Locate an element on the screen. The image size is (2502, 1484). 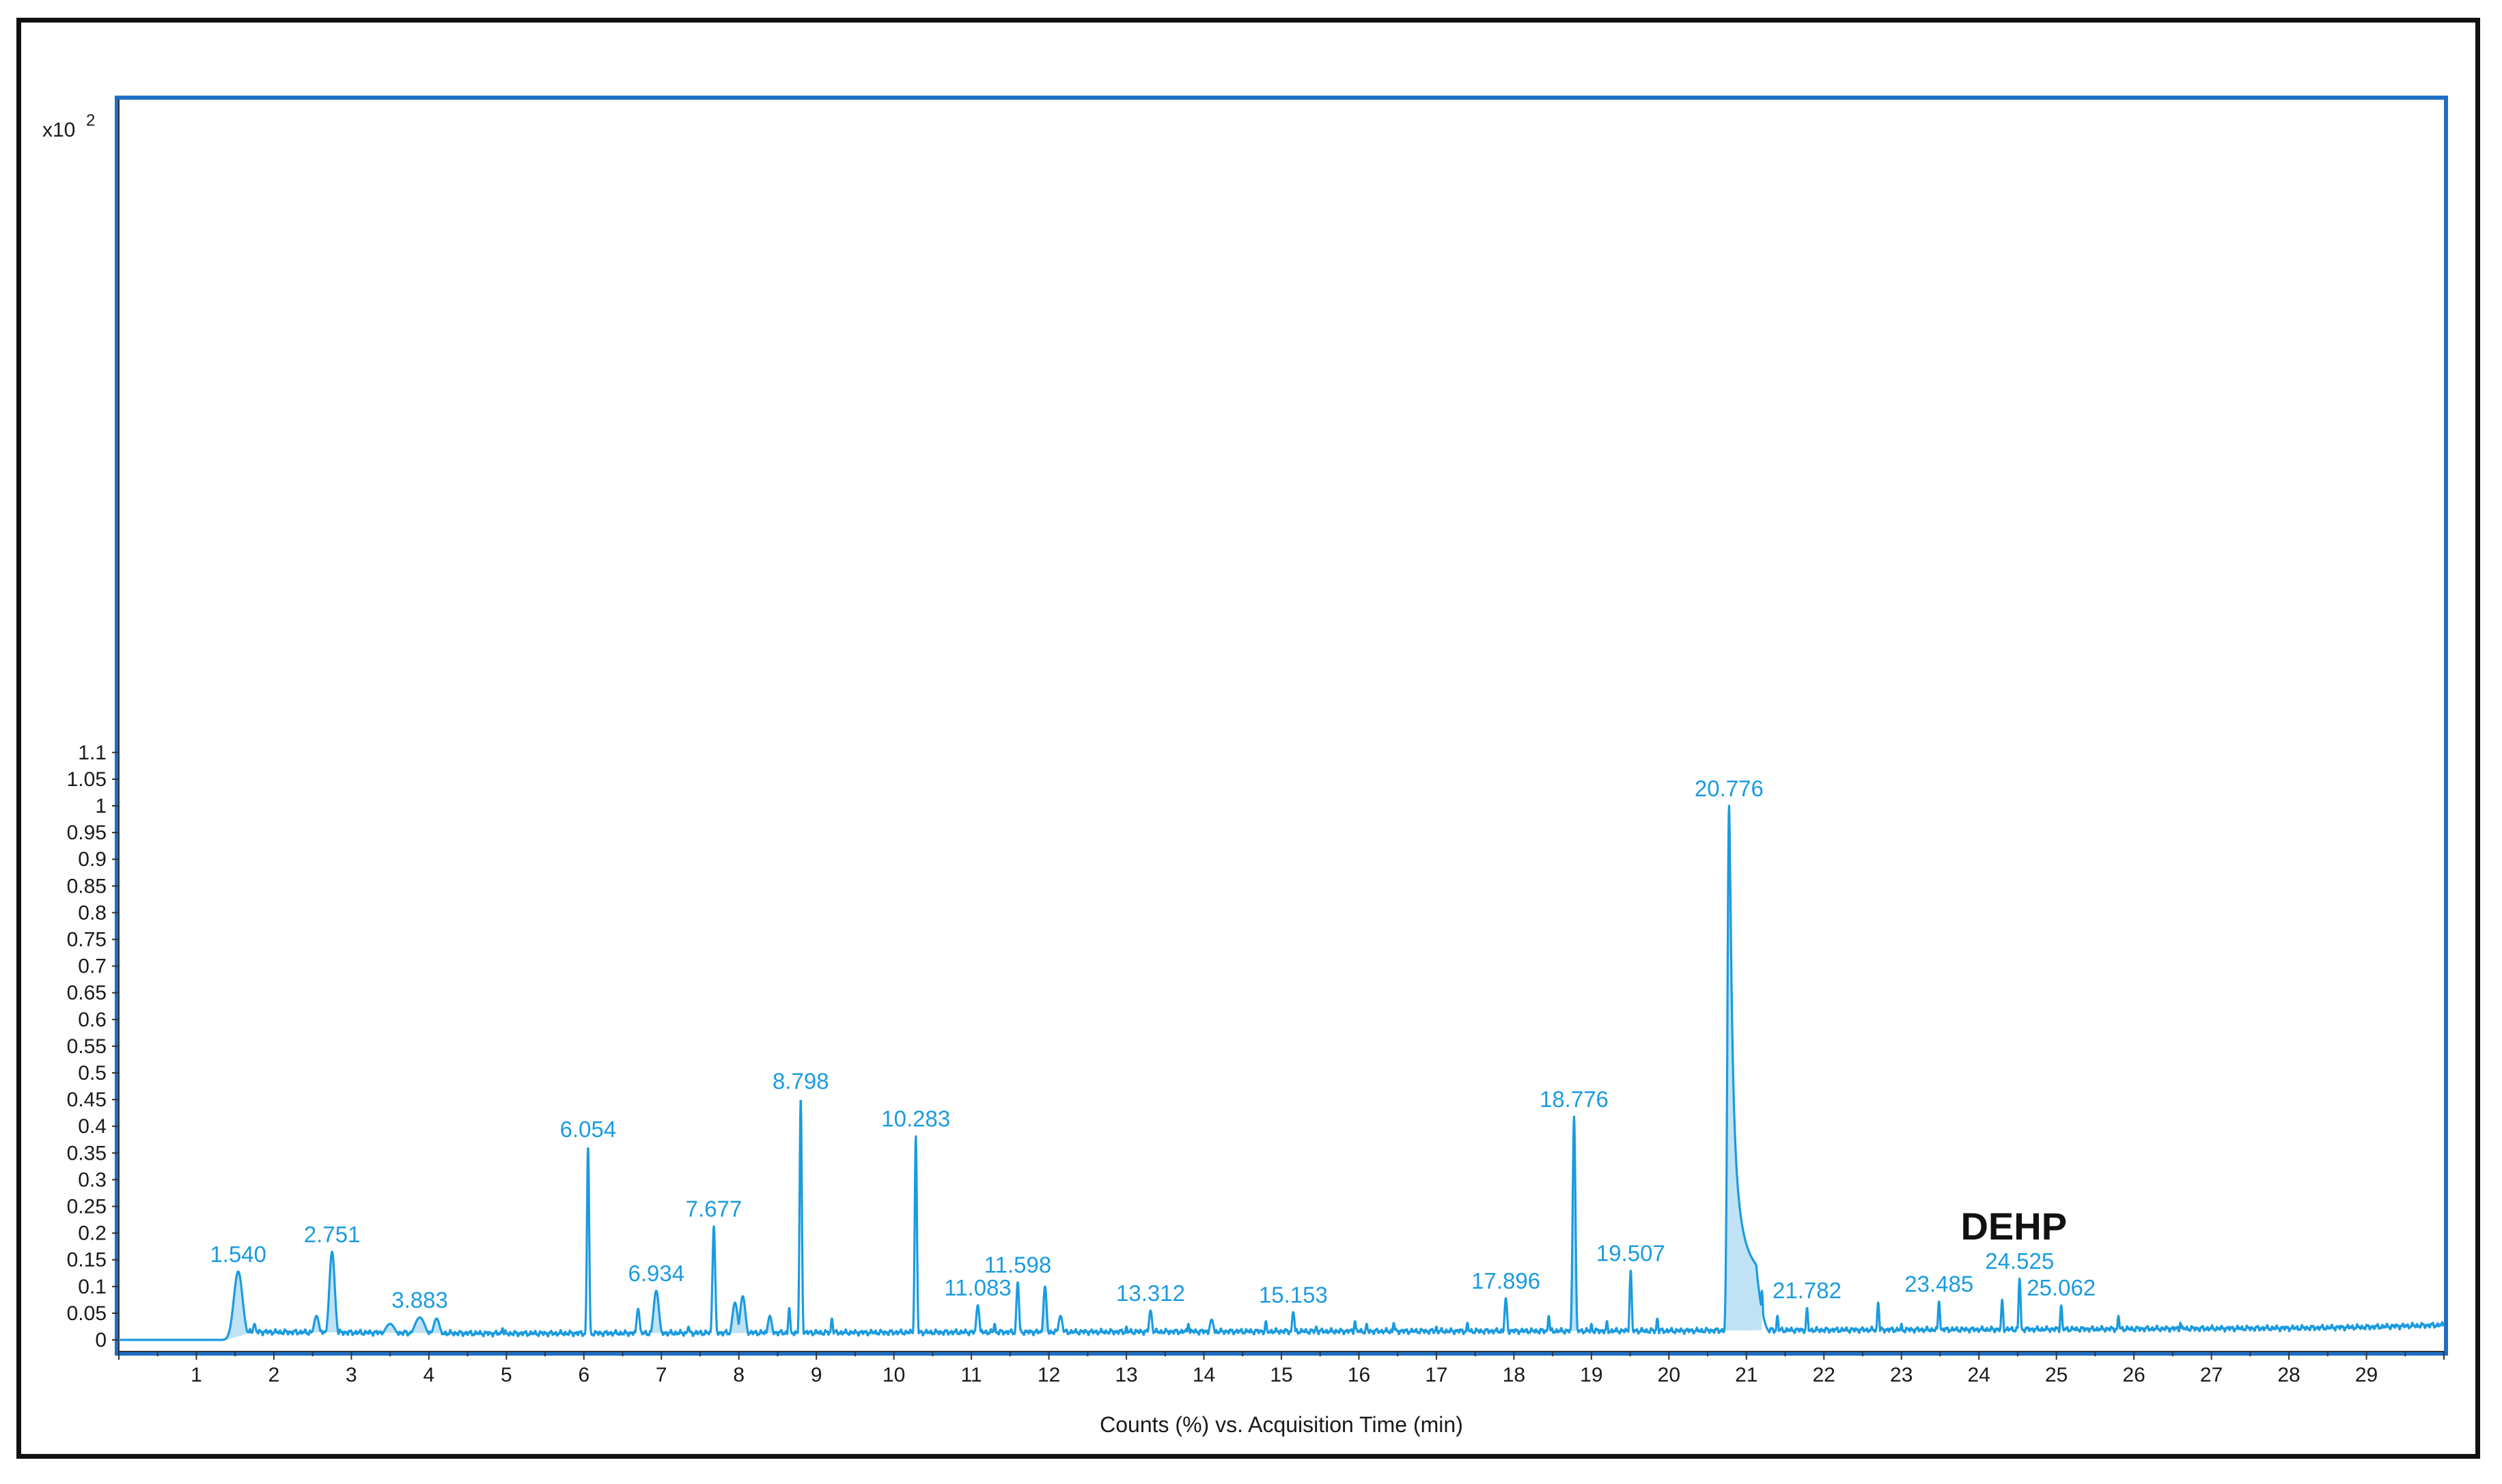
x-tick-label: 28 is located at coordinates (2288, 1375).